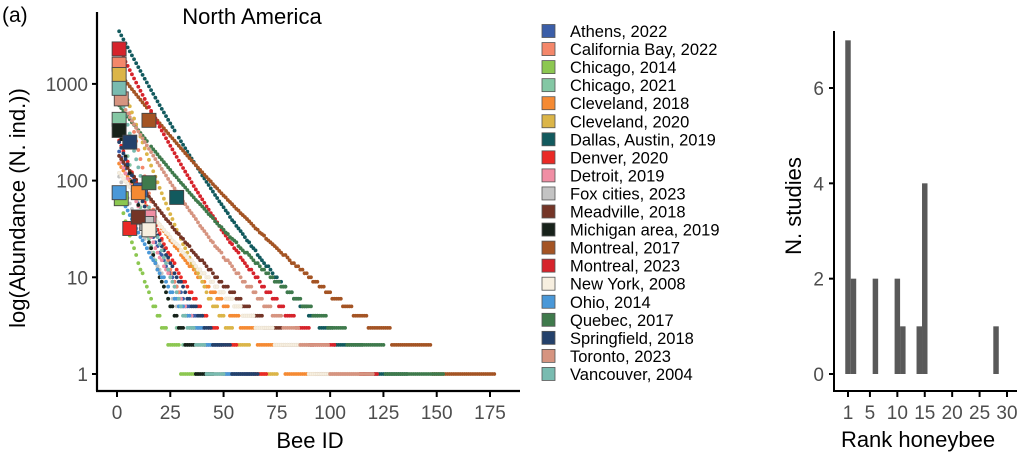  What do you see at coordinates (610, 249) in the screenshot?
I see `legend-item: Montreal, 2017` at bounding box center [610, 249].